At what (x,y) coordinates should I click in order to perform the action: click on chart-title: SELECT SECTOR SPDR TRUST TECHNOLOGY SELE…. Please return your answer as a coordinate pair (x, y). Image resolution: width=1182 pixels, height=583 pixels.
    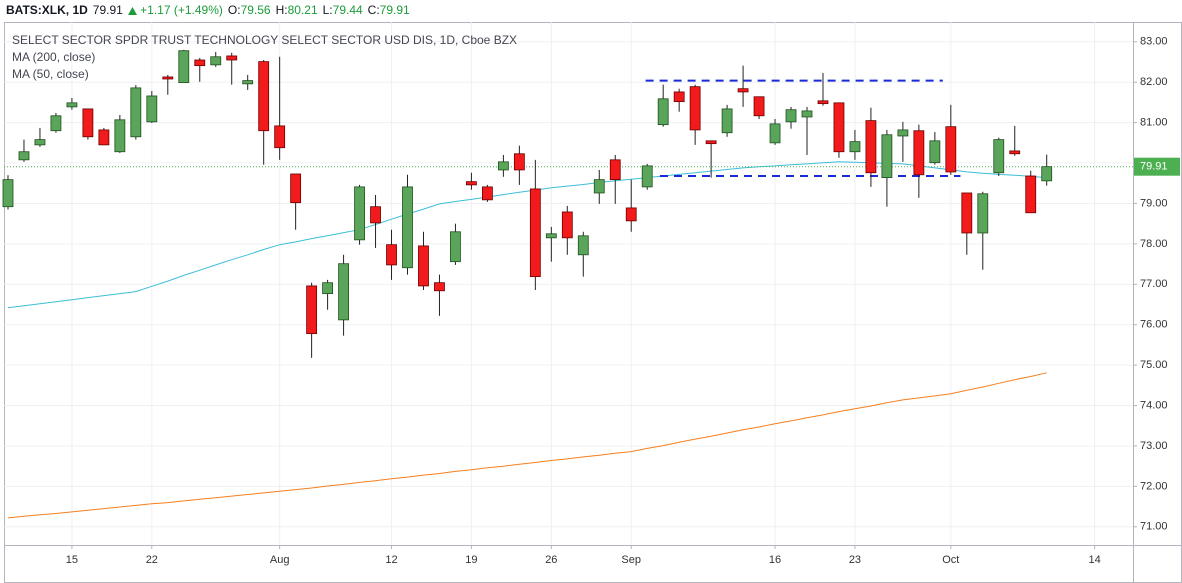
    Looking at the image, I should click on (264, 40).